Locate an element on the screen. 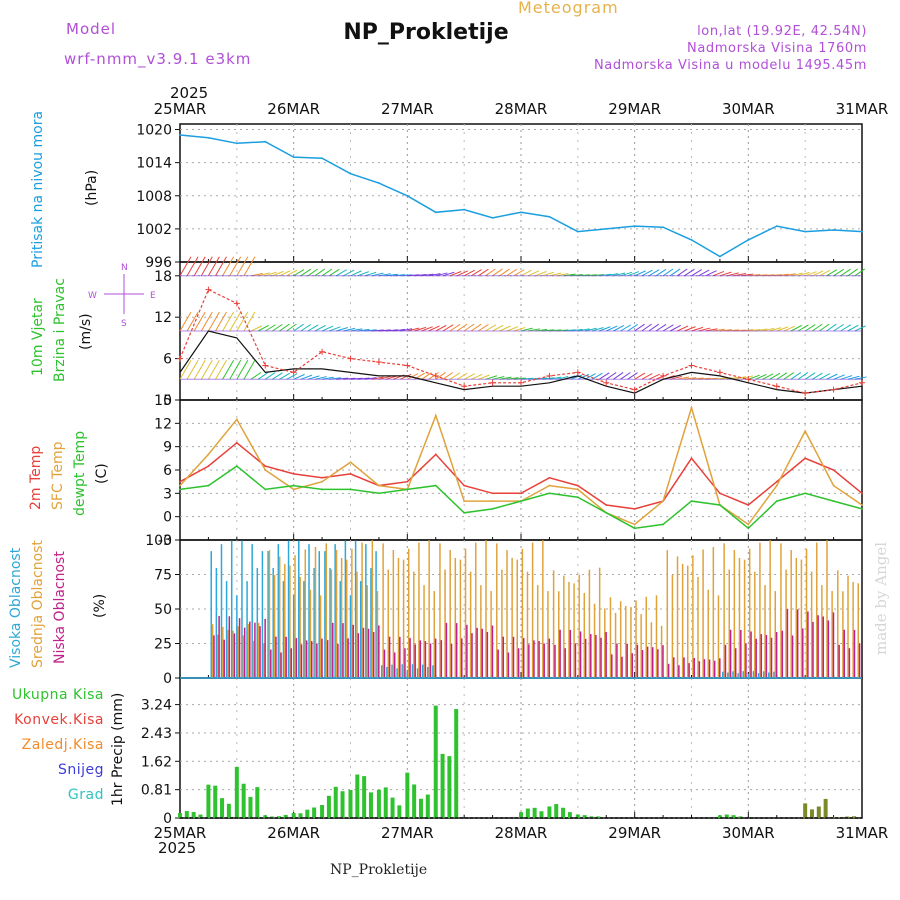 The width and height of the screenshot is (900, 900). y-tick-label-precip: 0 is located at coordinates (167, 819).